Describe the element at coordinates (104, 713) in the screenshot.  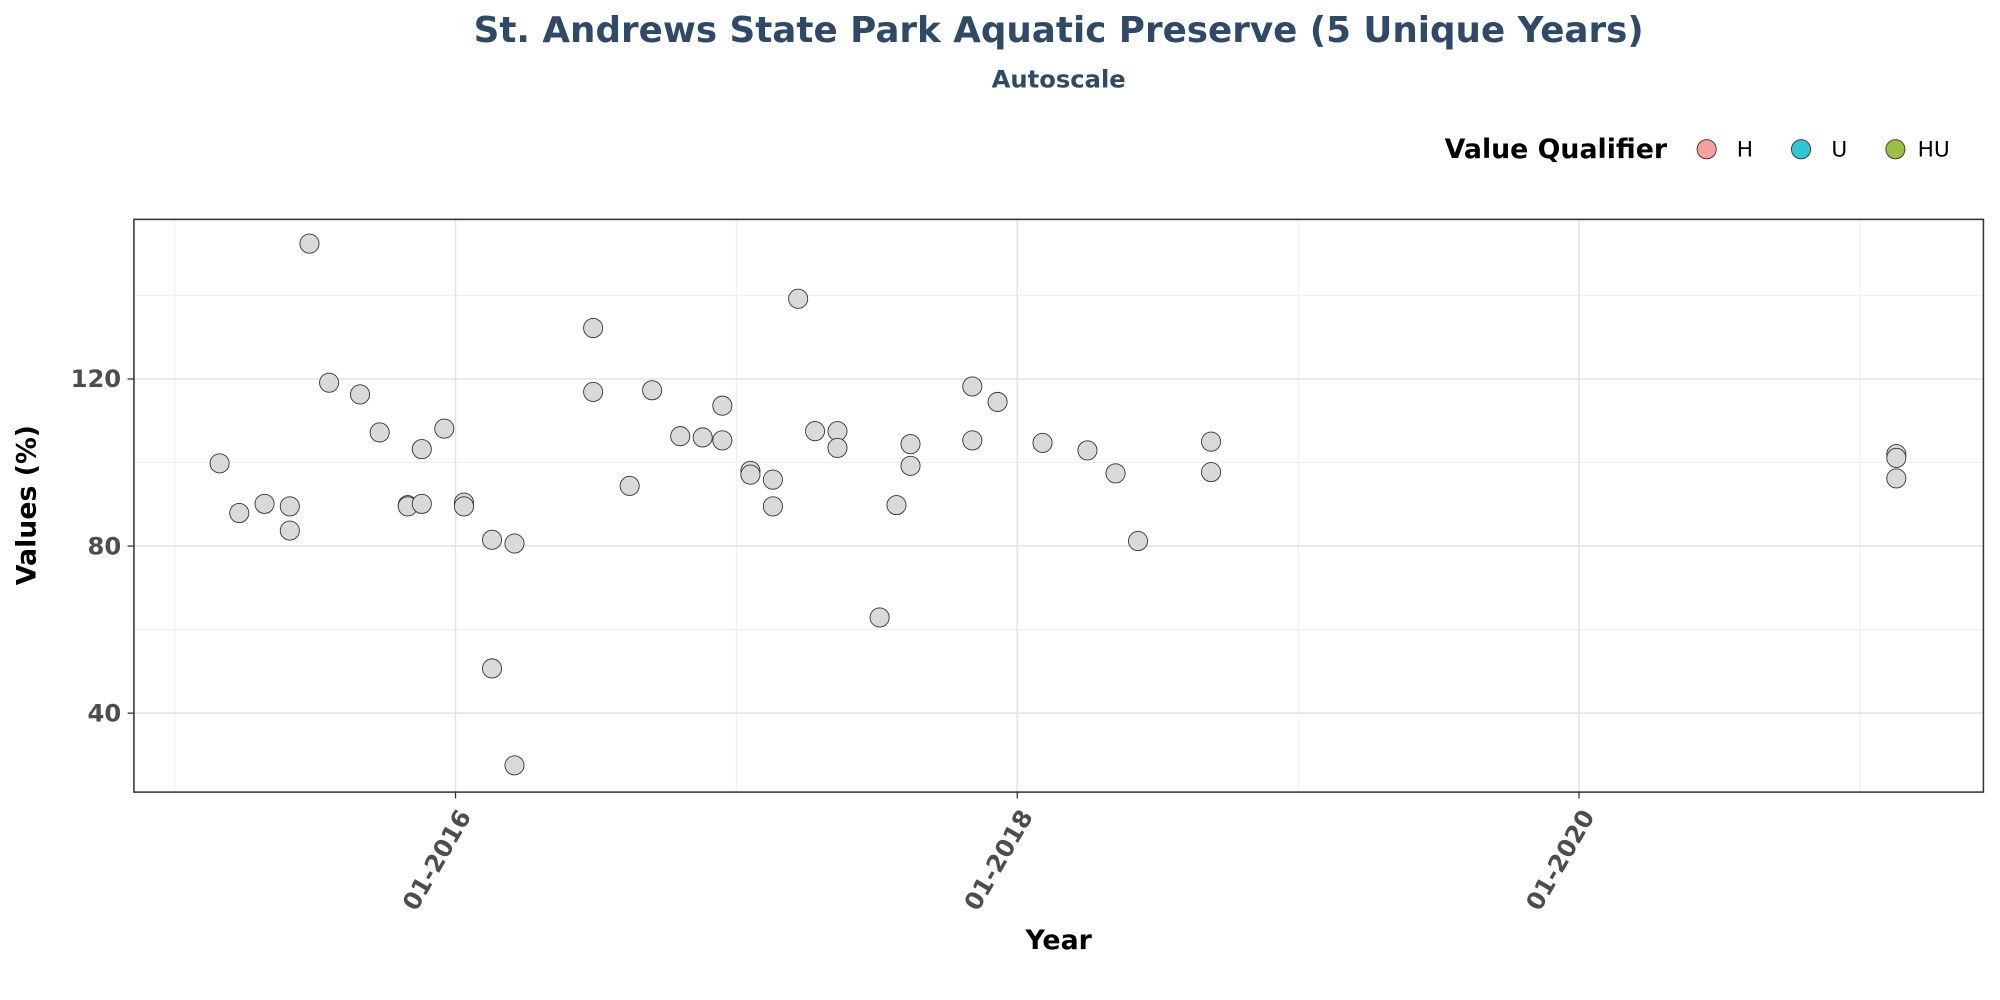
I see `y-tick-label: 40` at that location.